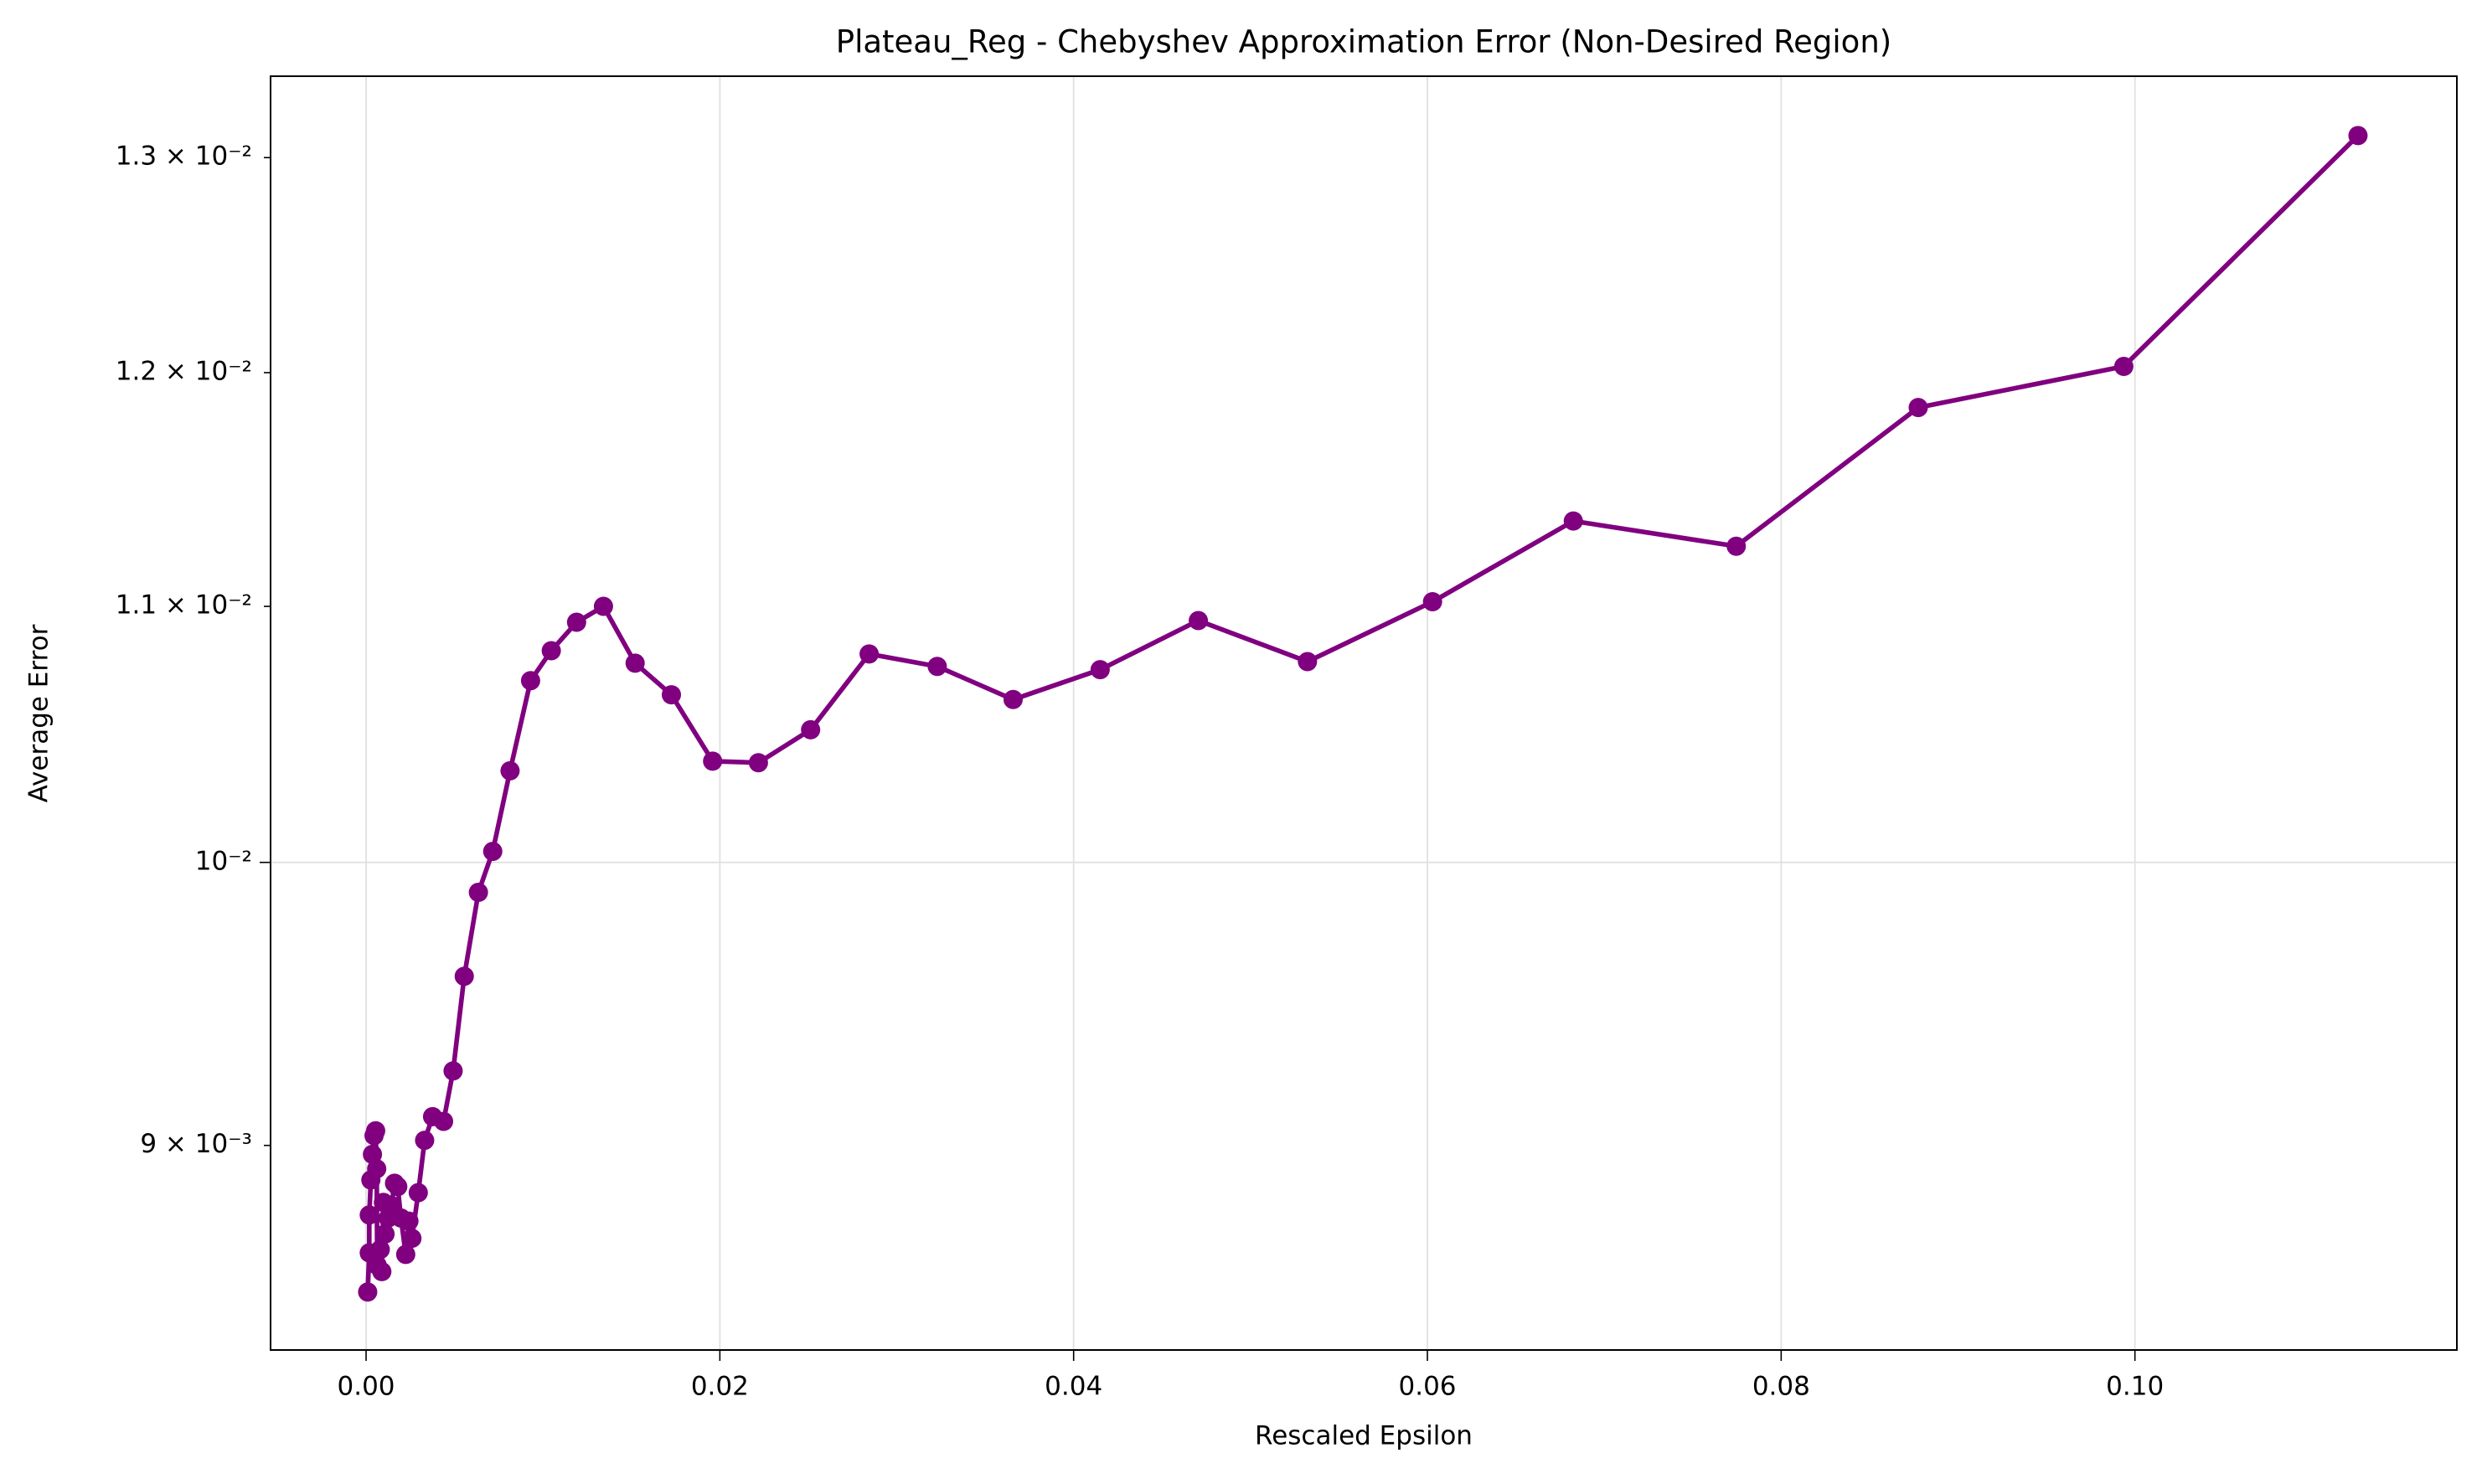 This screenshot has width=2482, height=1484. What do you see at coordinates (196, 1144) in the screenshot?
I see `y-tick-label: 9 × 10⁻³` at bounding box center [196, 1144].